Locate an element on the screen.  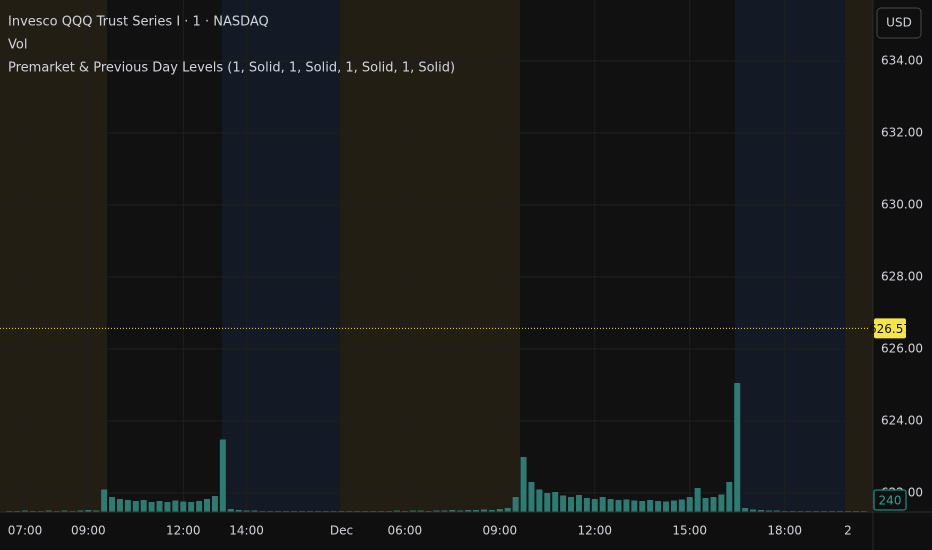
x-tick-label: 15:00 is located at coordinates (689, 531).